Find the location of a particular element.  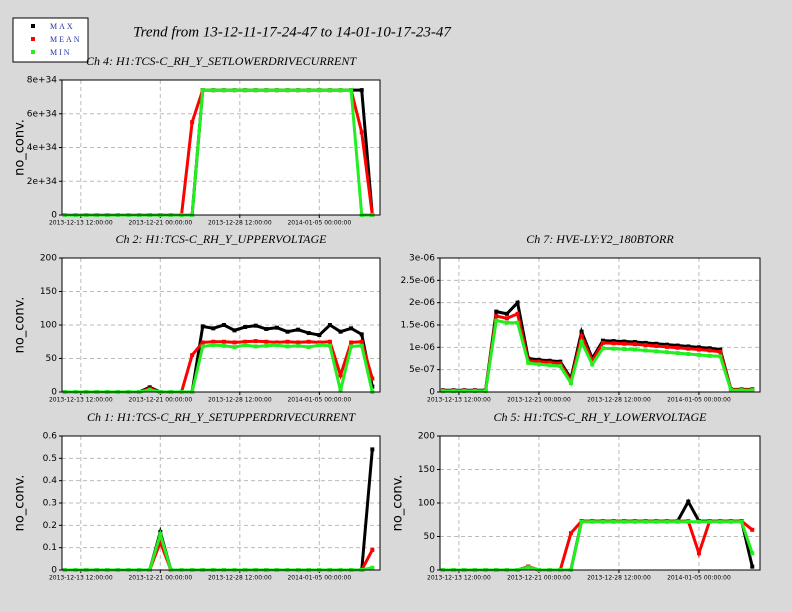

y-tick-label: 3e-06 is located at coordinates (422, 259).